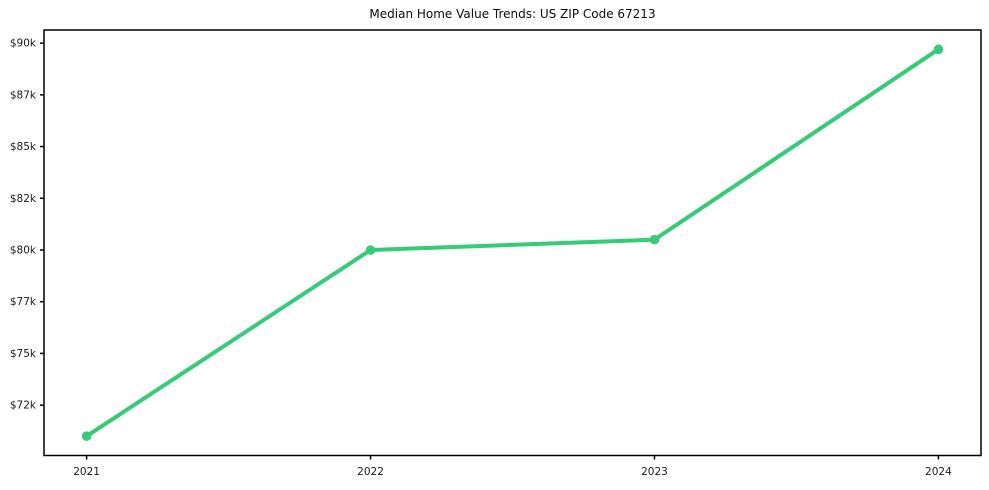  What do you see at coordinates (86, 472) in the screenshot?
I see `x-tick-label: 2021` at bounding box center [86, 472].